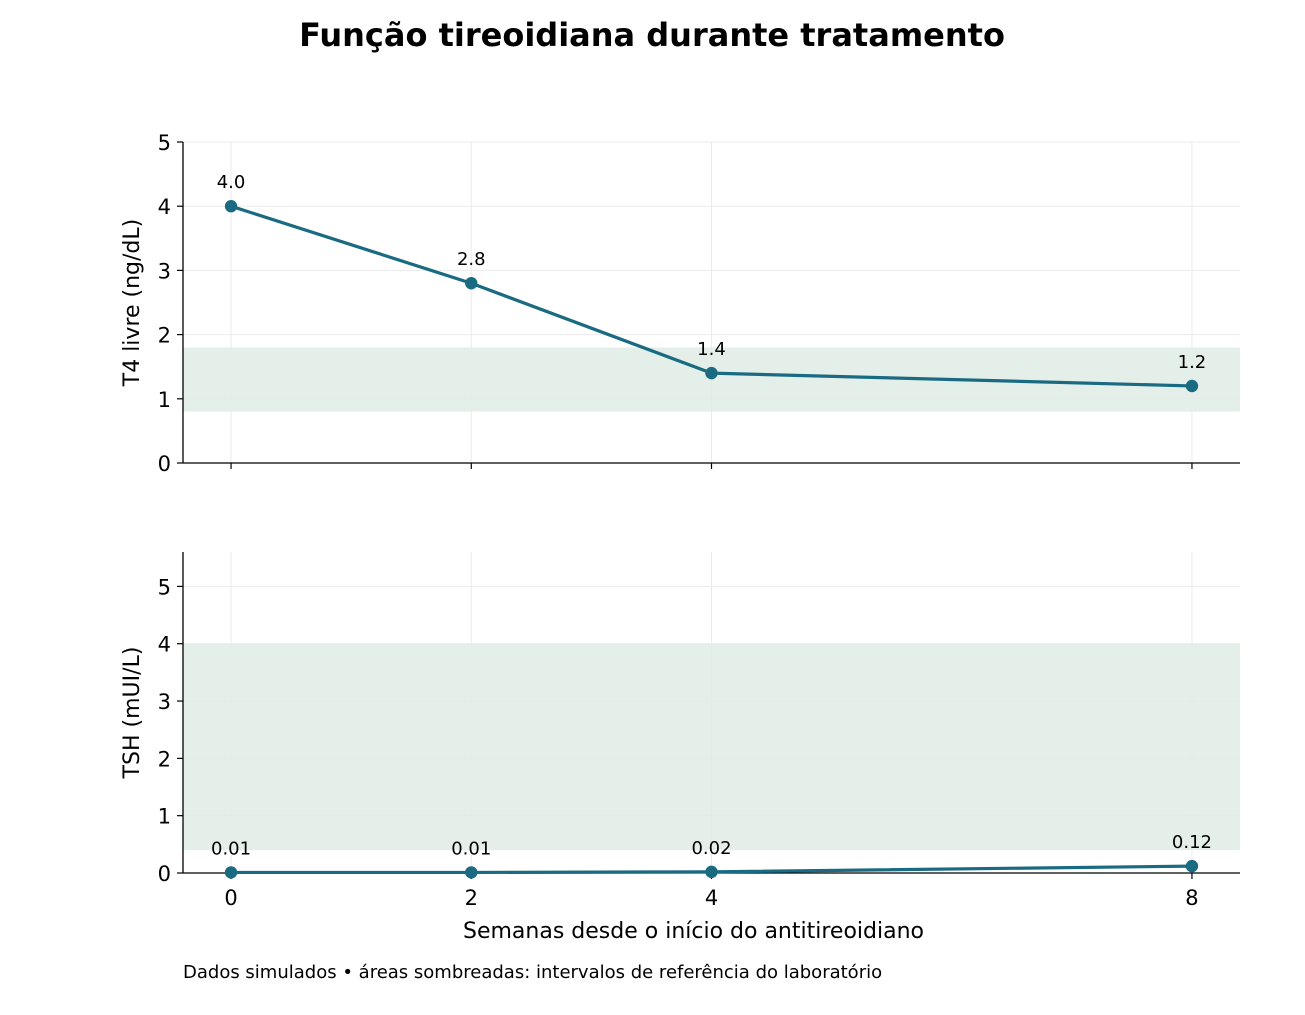  I want to click on chart-title: Função tireoidiana durante tratamento, so click(652, 35).